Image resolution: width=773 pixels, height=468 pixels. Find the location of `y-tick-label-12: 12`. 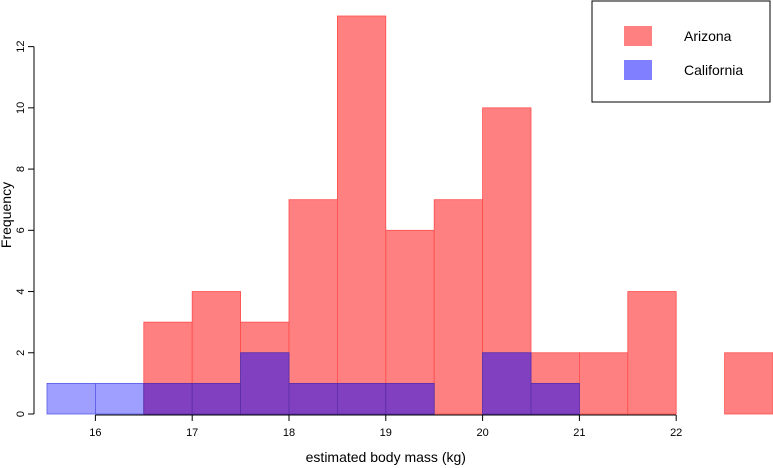

y-tick-label-12: 12 is located at coordinates (21, 46).